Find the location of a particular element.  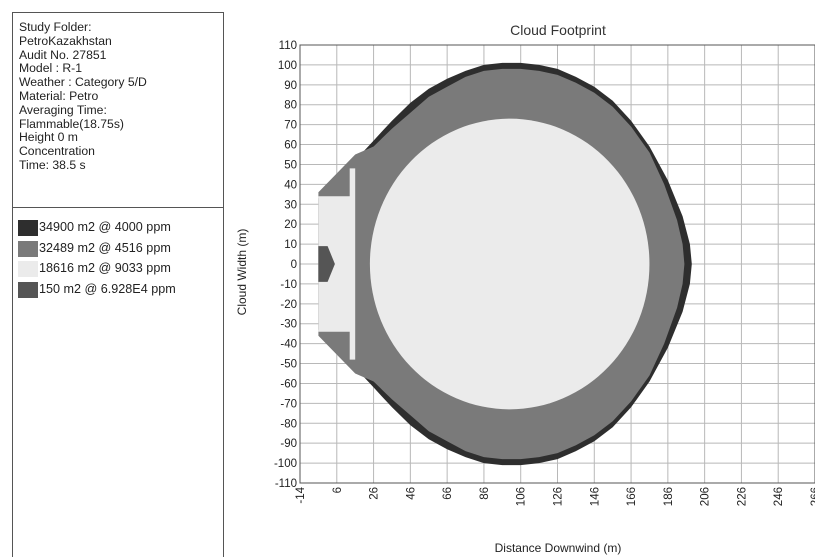

legend-item: 34900 m2 @ 4000 ppm is located at coordinates (118, 227).